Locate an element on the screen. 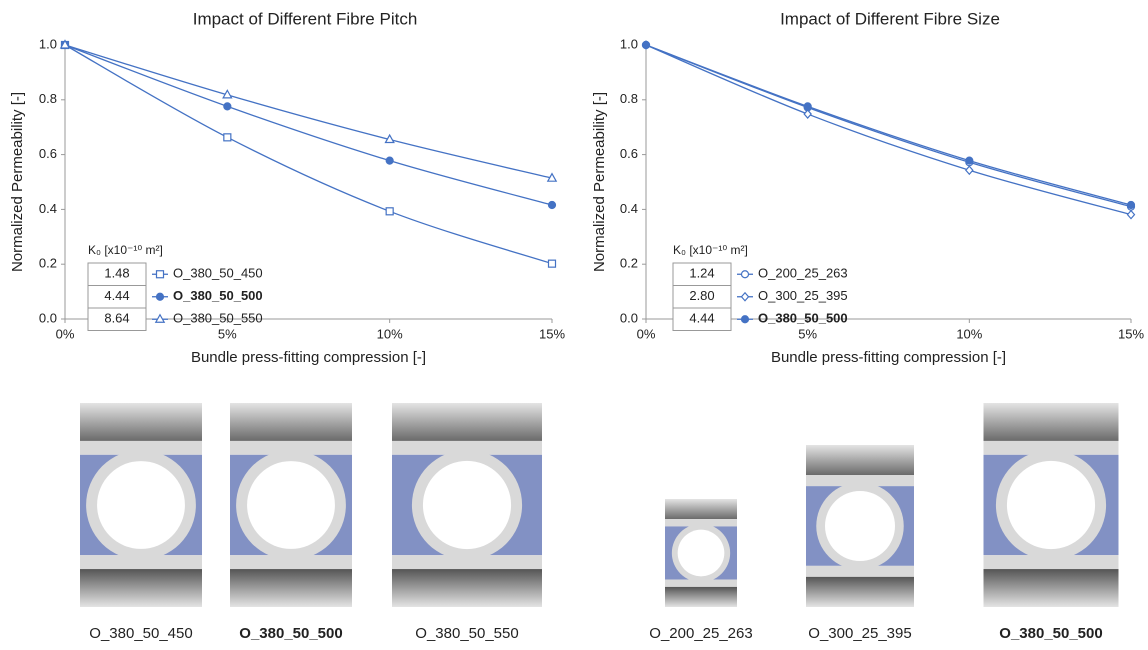 The image size is (1148, 650). illustration-caption: O_300_25_395 is located at coordinates (859, 633).